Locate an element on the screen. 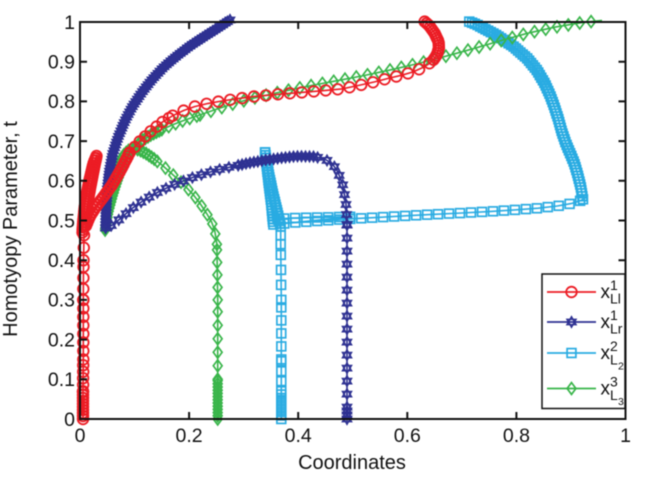  svg-text: Homotyopy Parameter, t is located at coordinates (11, 229).